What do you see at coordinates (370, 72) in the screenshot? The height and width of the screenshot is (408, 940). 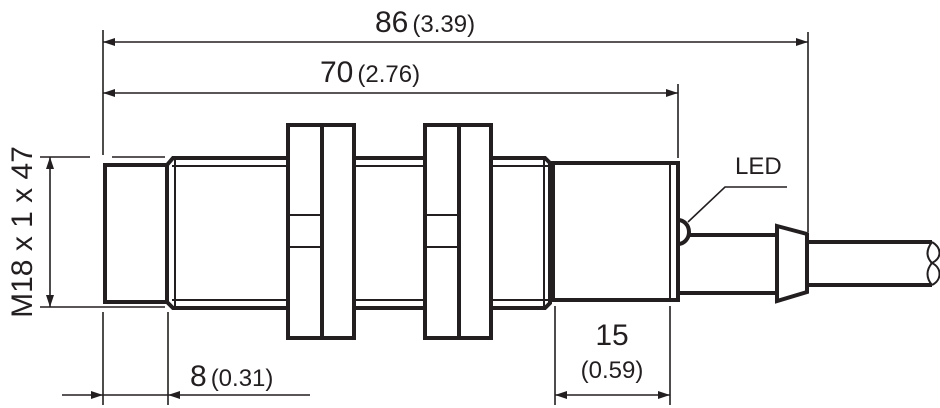 I see `svg-text: 70 (2.76)` at bounding box center [370, 72].